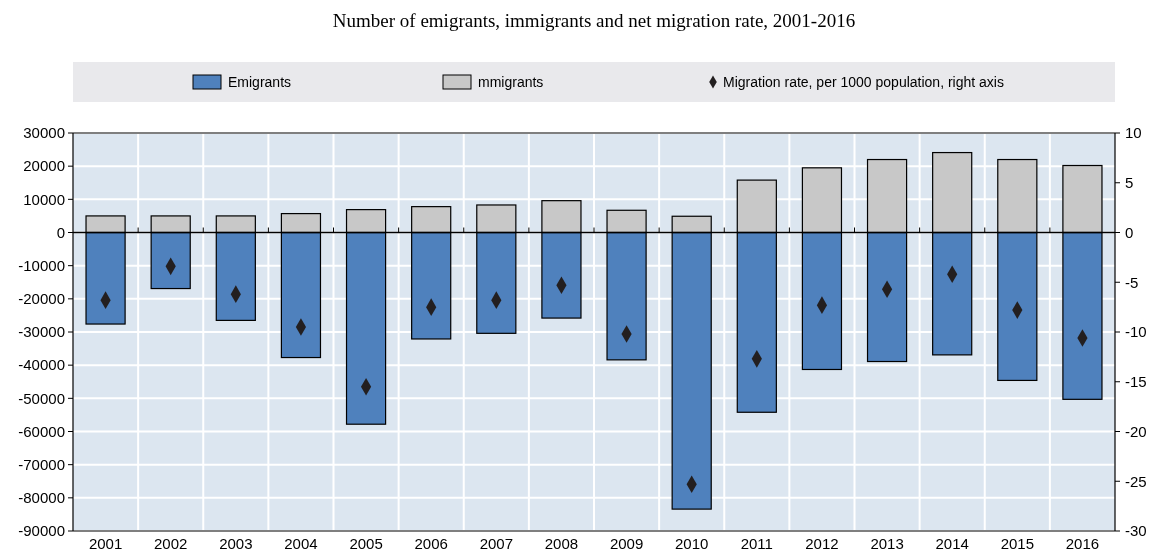 This screenshot has height=558, width=1158. What do you see at coordinates (236, 543) in the screenshot?
I see `x-tick-label: 2003` at bounding box center [236, 543].